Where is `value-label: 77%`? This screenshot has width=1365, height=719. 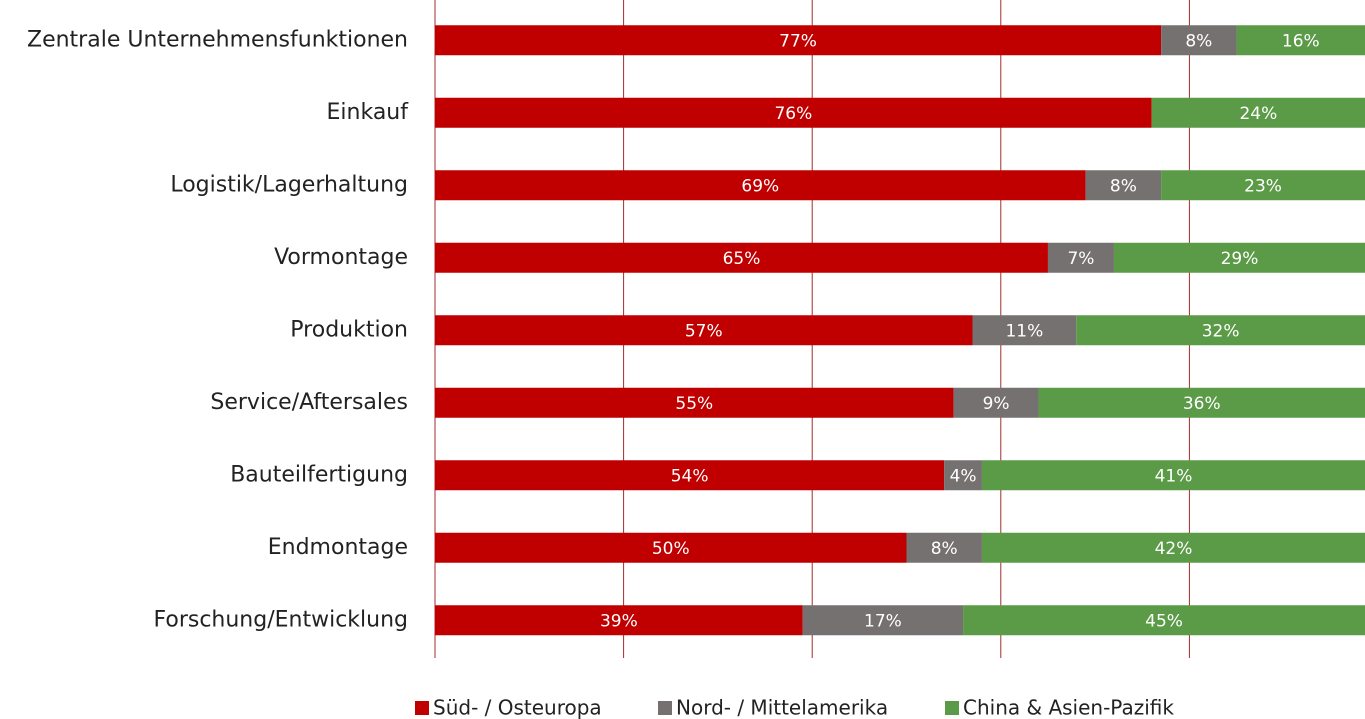
value-label: 77% is located at coordinates (798, 41).